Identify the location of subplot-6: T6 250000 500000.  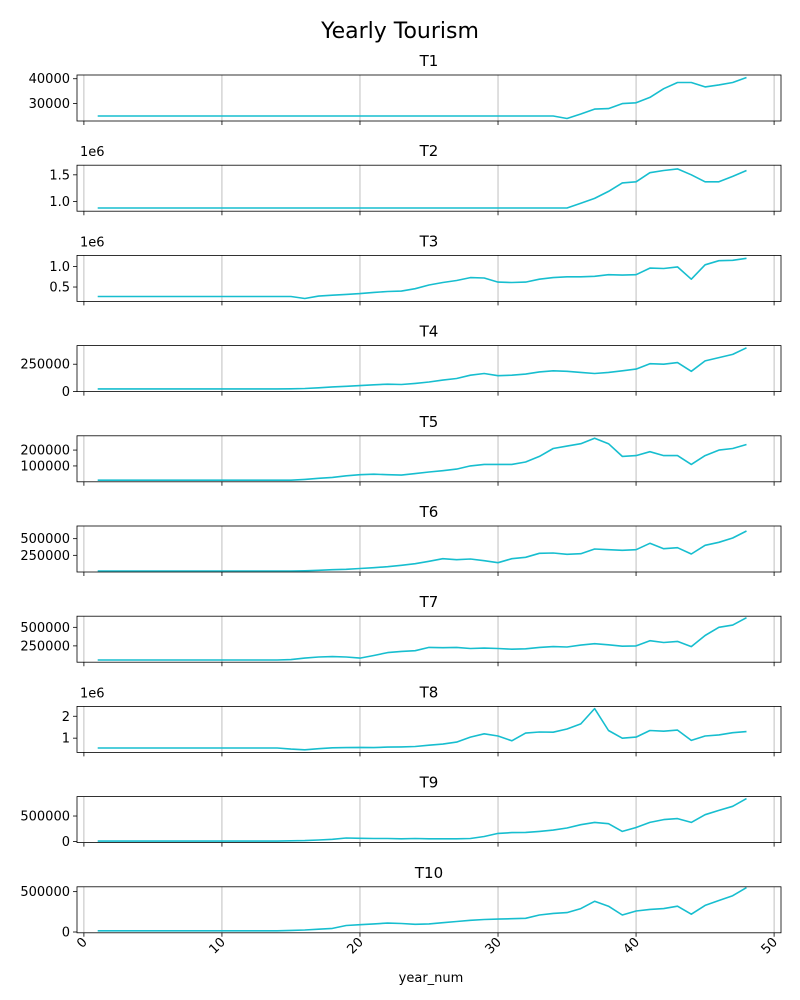
(401, 539).